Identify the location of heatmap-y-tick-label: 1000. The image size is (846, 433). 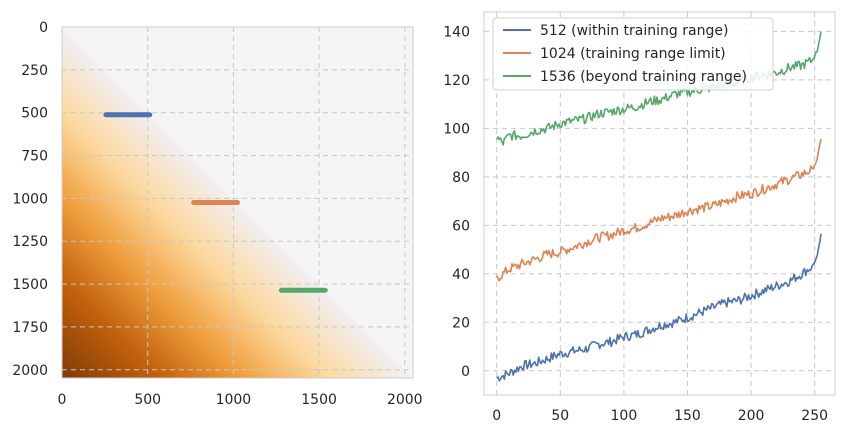
(30, 199).